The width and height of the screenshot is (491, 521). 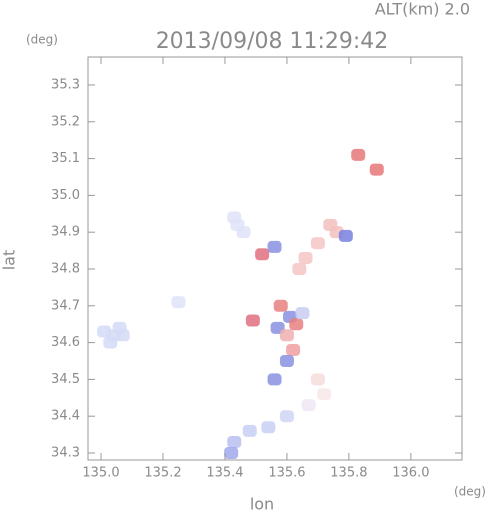 What do you see at coordinates (9, 260) in the screenshot?
I see `y-axis-label: lat` at bounding box center [9, 260].